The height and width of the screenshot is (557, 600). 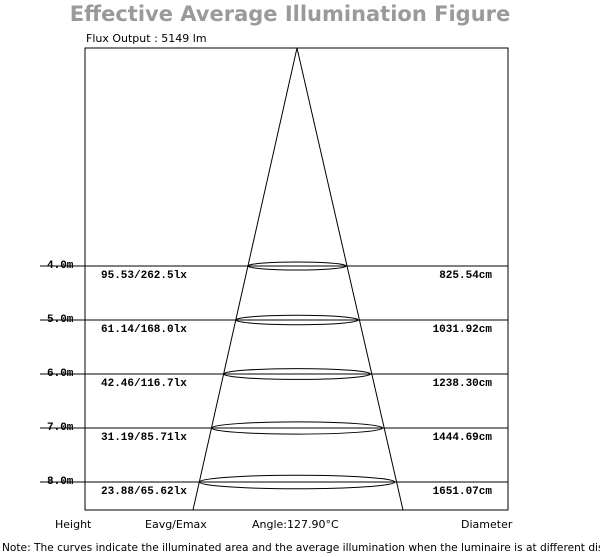 What do you see at coordinates (295, 524) in the screenshot?
I see `footer-angle: Angle:127.90°C` at bounding box center [295, 524].